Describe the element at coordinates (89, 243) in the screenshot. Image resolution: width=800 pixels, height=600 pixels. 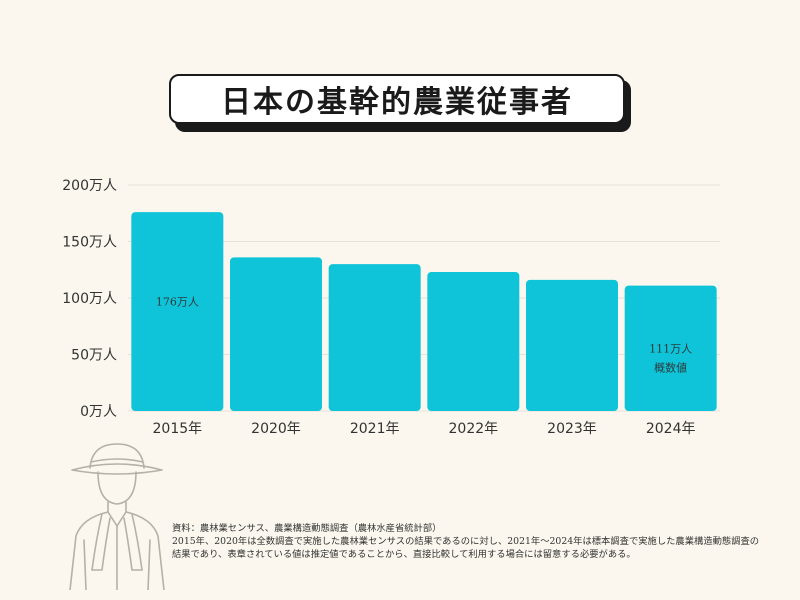
I see `y-tick-label: 150万人` at that location.